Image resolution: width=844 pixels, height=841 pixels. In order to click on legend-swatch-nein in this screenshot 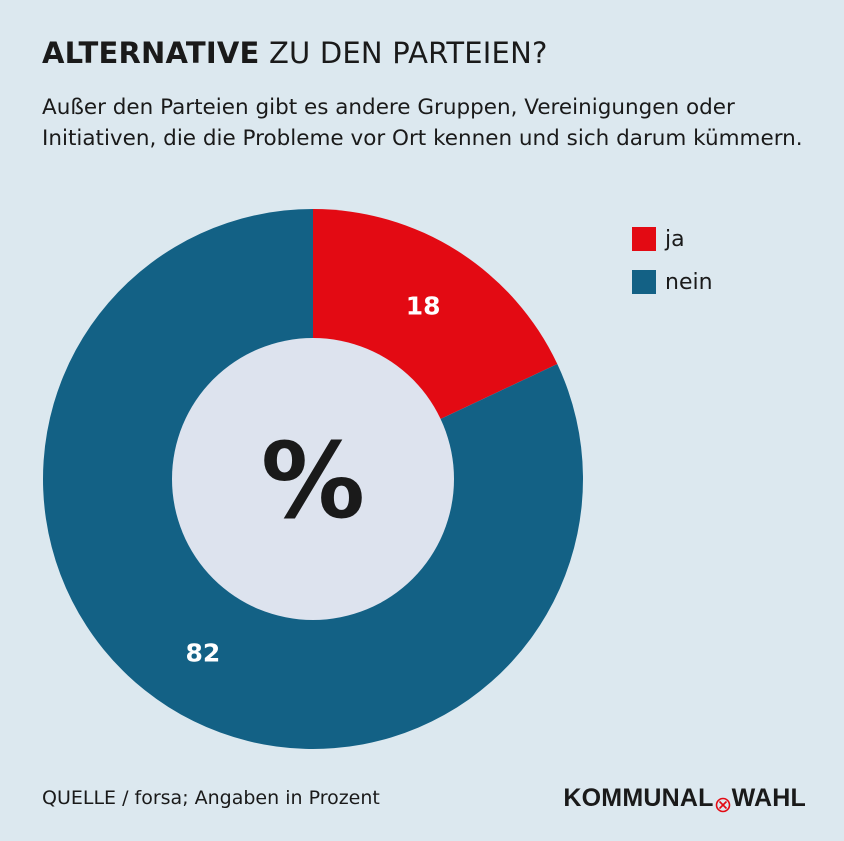, I will do `click(644, 282)`.